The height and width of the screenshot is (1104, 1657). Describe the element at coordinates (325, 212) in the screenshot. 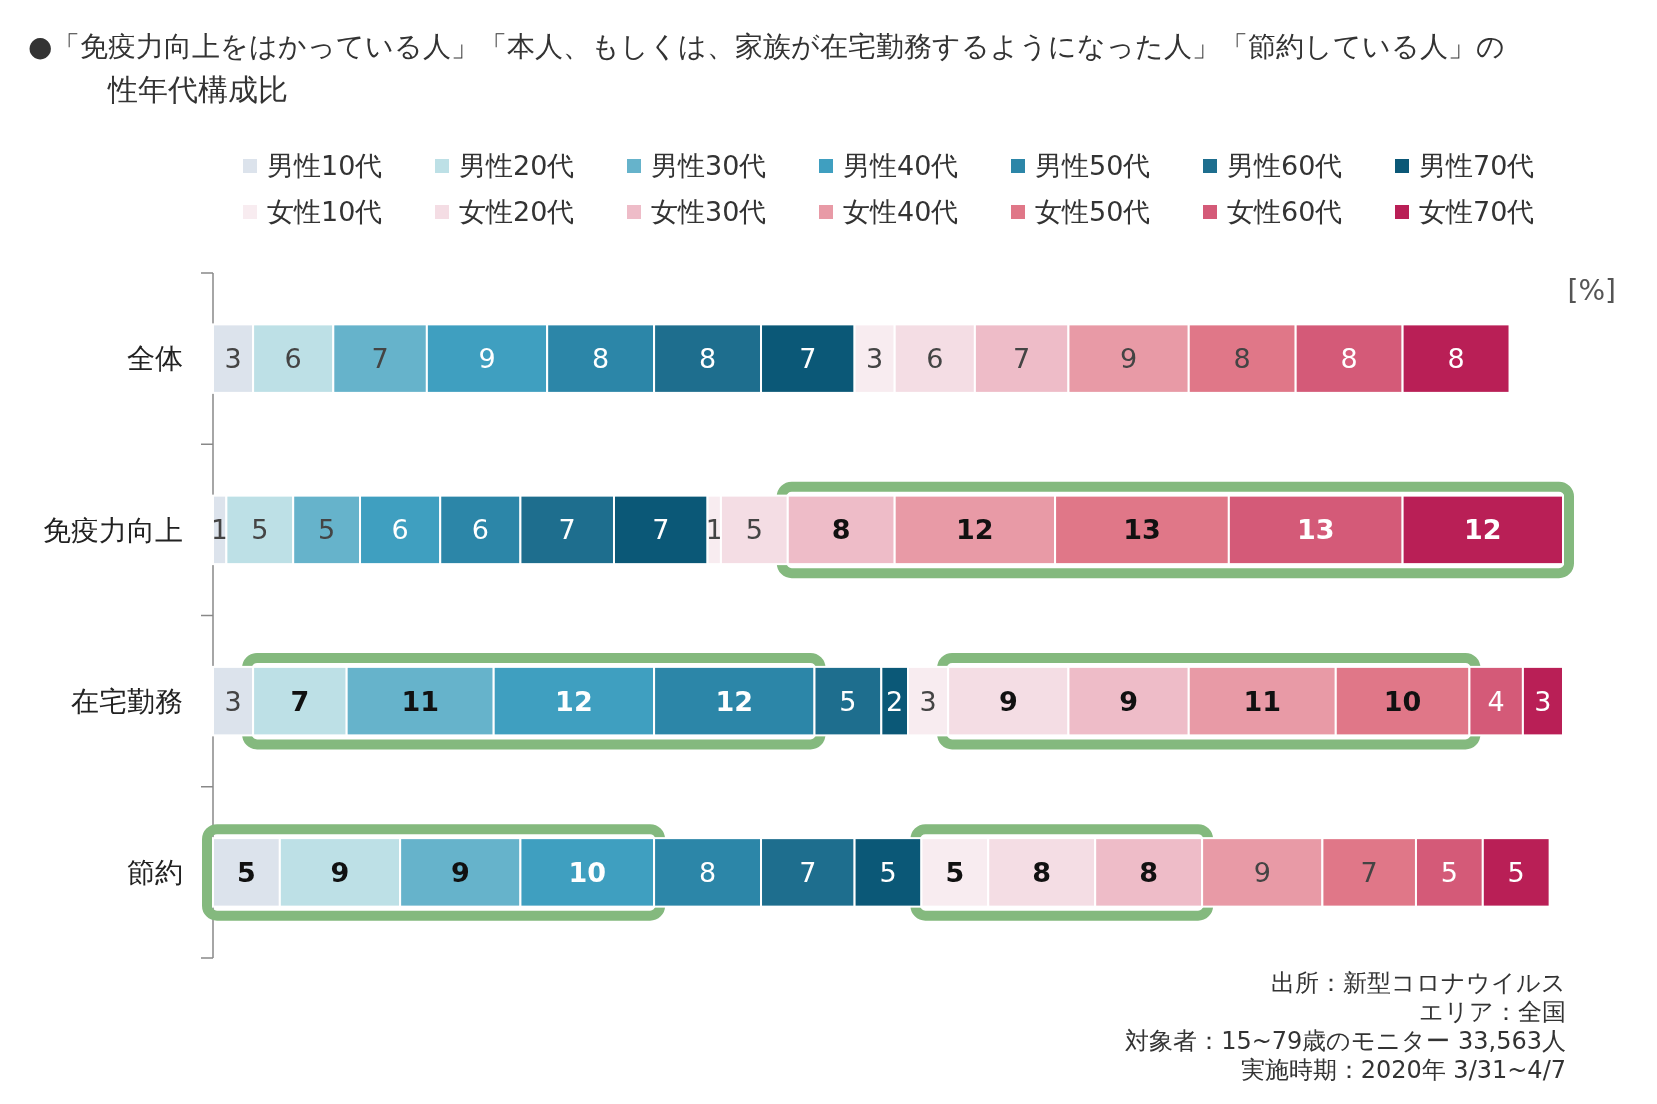

I see `legend-label: 女性10代` at that location.